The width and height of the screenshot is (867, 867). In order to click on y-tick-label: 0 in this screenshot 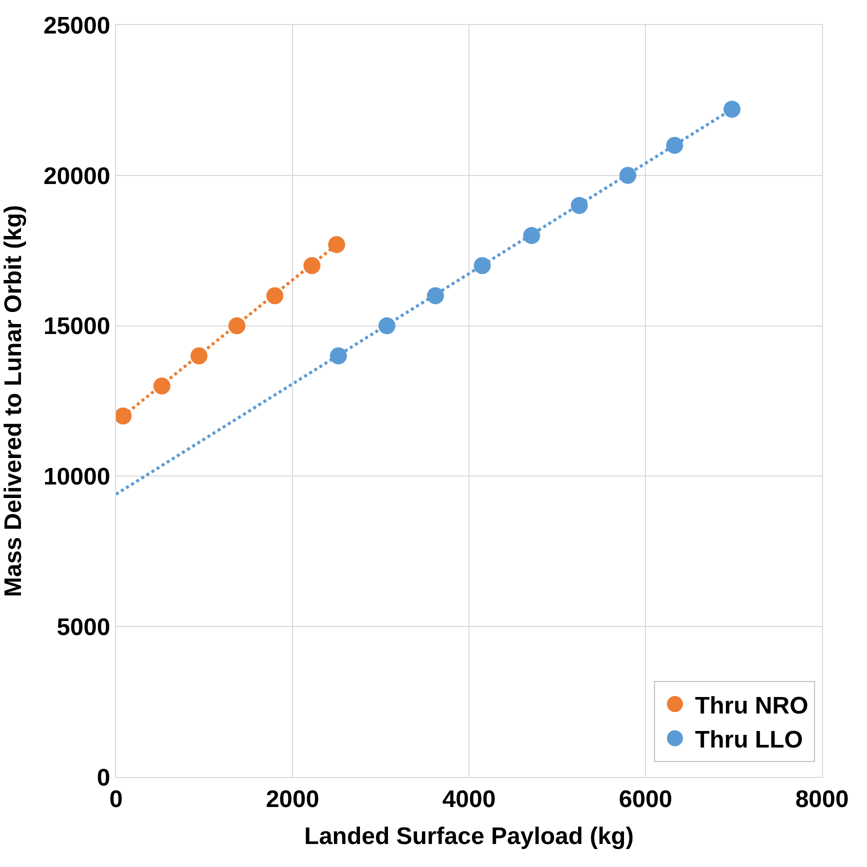, I will do `click(103, 778)`.